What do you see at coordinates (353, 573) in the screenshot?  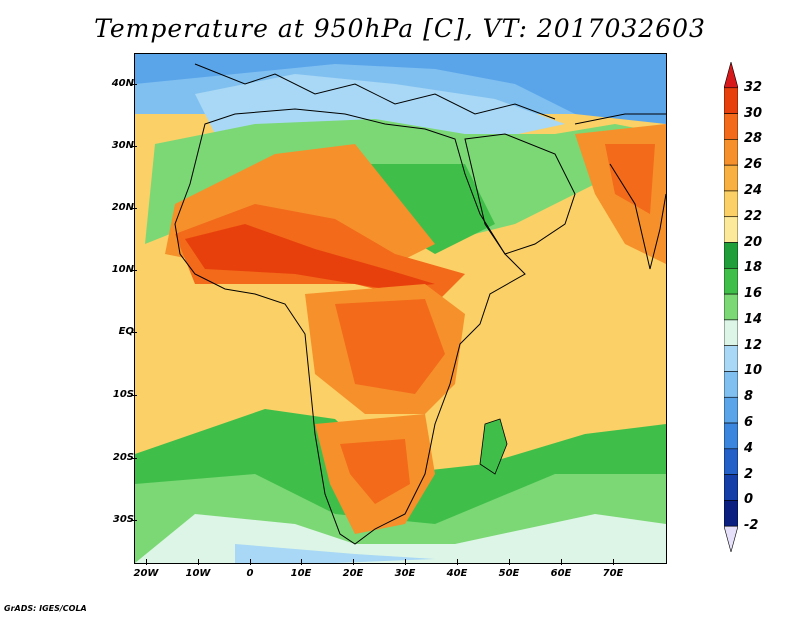 I see `lon-label: 20E` at bounding box center [353, 573].